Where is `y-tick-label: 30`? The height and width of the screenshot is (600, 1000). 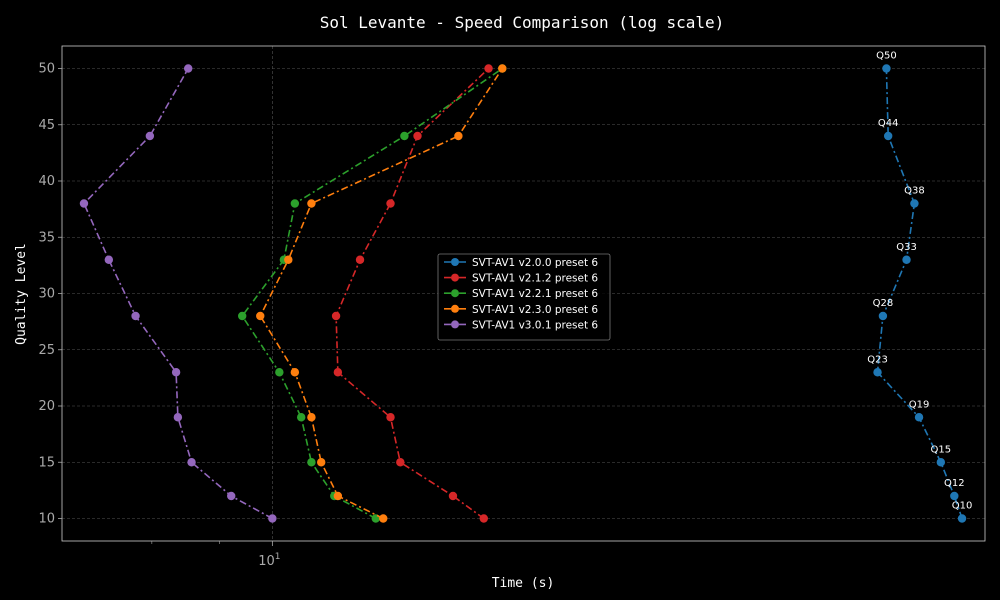
y-tick-label: 30 is located at coordinates (46, 294).